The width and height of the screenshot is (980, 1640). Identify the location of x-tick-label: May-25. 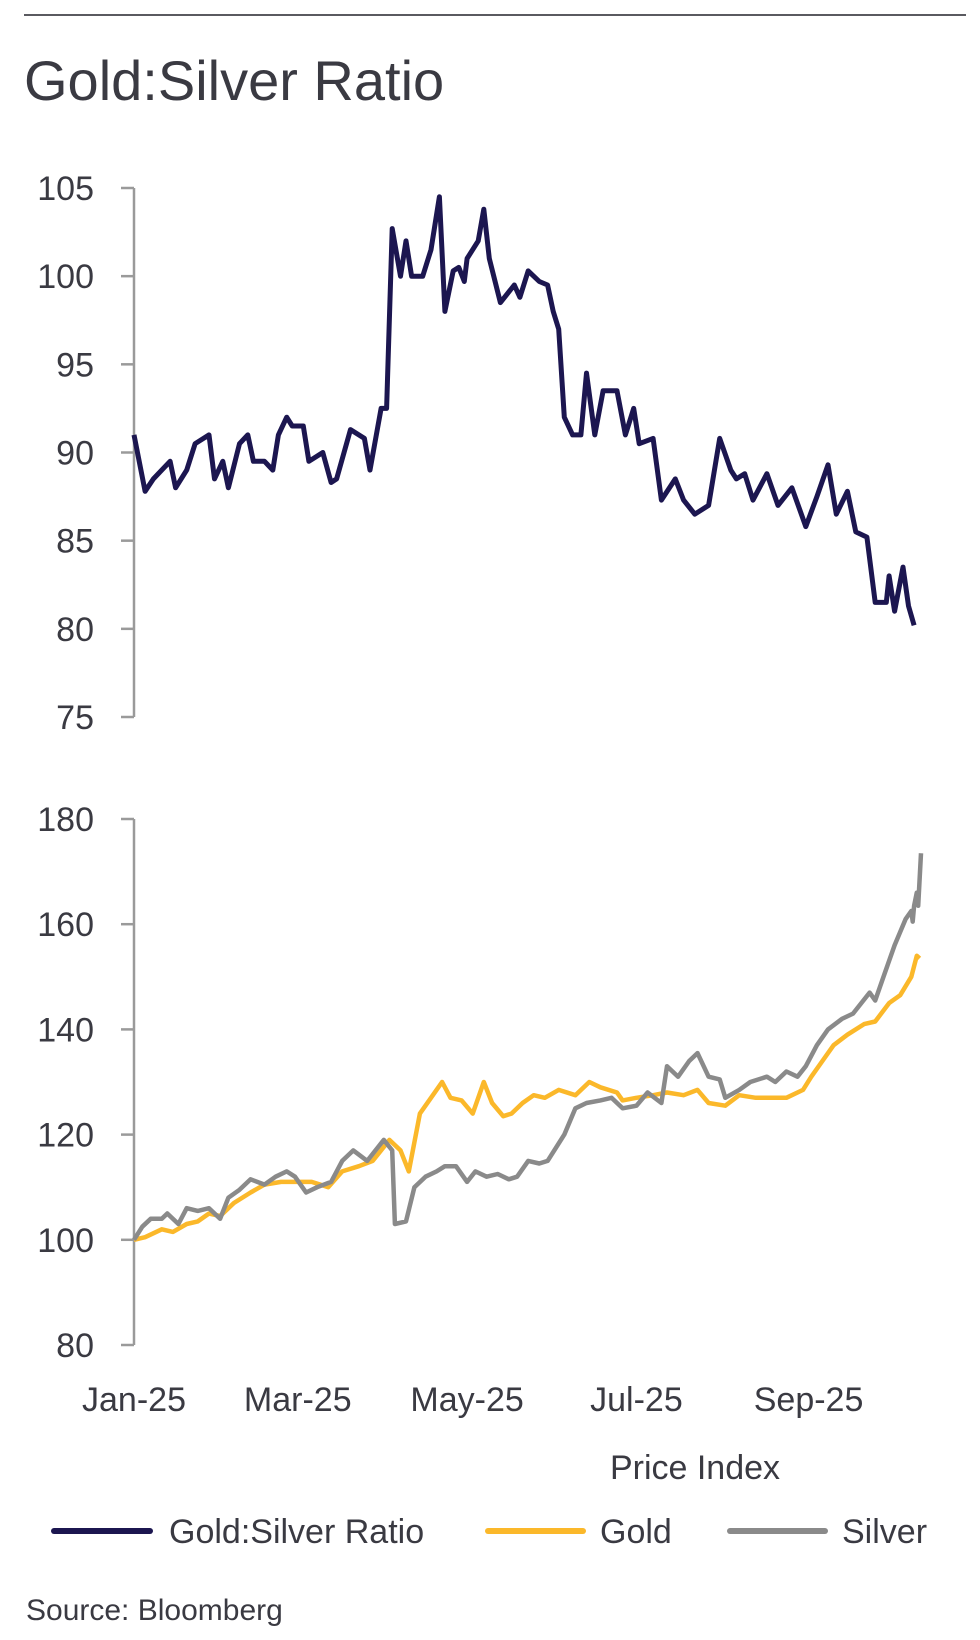
(466, 1400).